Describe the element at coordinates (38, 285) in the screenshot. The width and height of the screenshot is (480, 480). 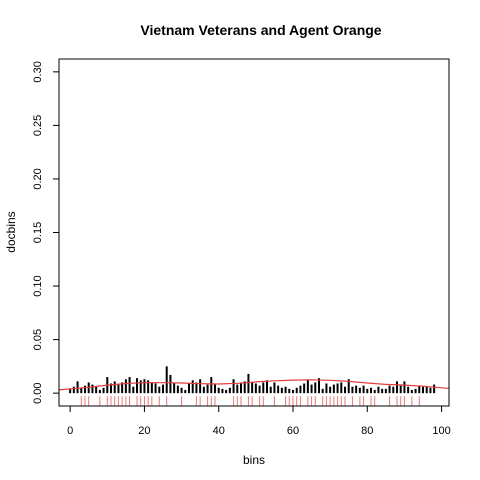
I see `y-tick-label: 0.10` at that location.